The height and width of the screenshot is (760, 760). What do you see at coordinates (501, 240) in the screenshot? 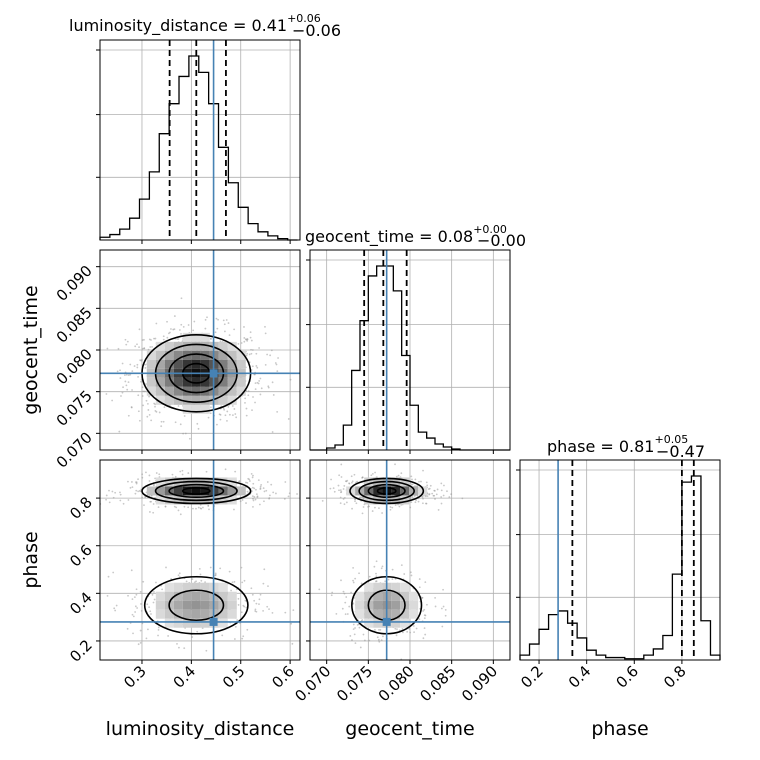
I see `title-minus: −0.00` at bounding box center [501, 240].